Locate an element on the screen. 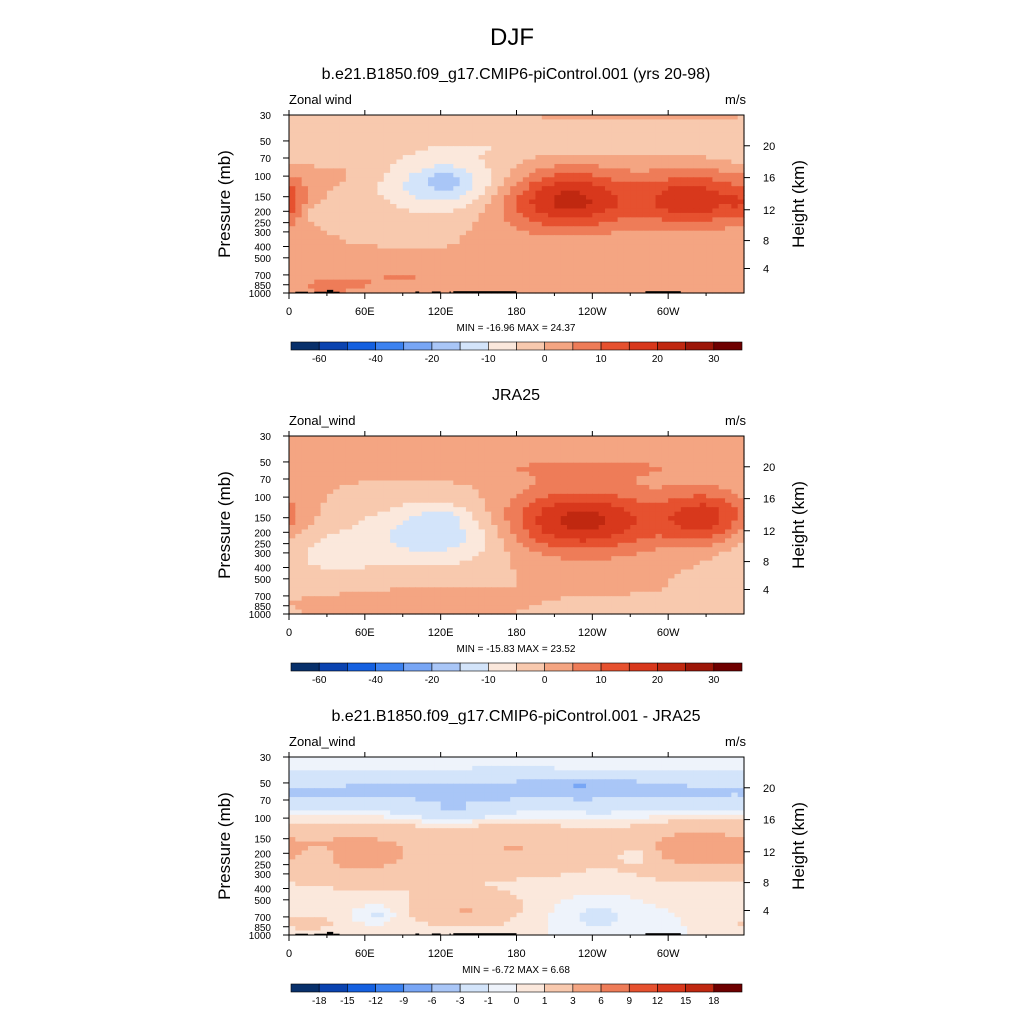 The image size is (1024, 1024). colorbar-box is located at coordinates (502, 346).